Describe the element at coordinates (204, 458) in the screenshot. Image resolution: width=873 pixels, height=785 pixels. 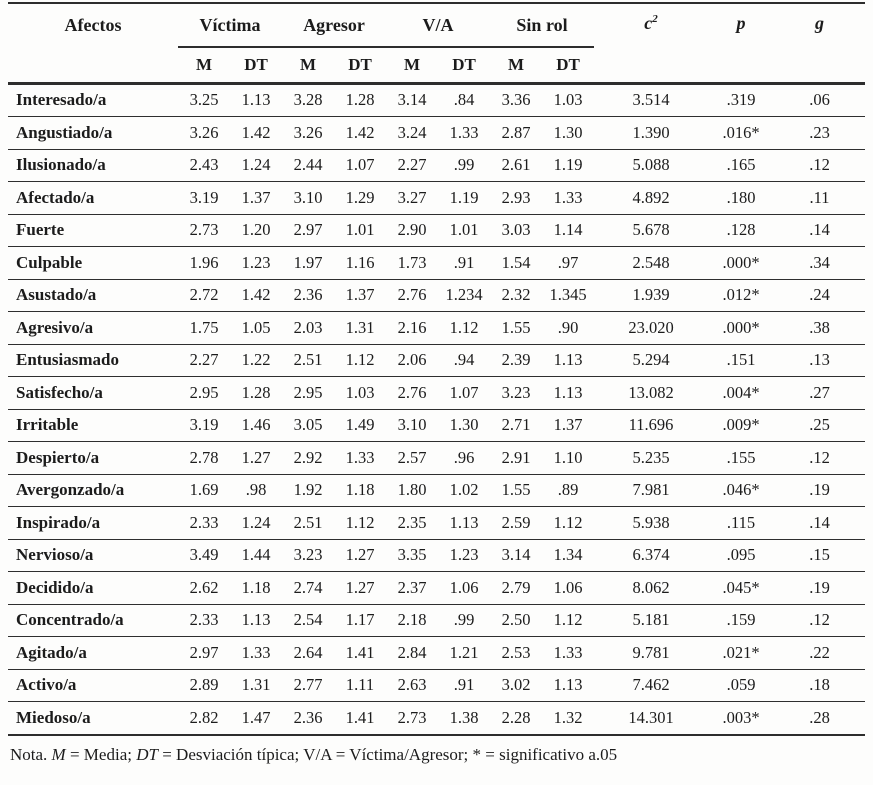
I see `cell-victima-m: 2.78` at that location.